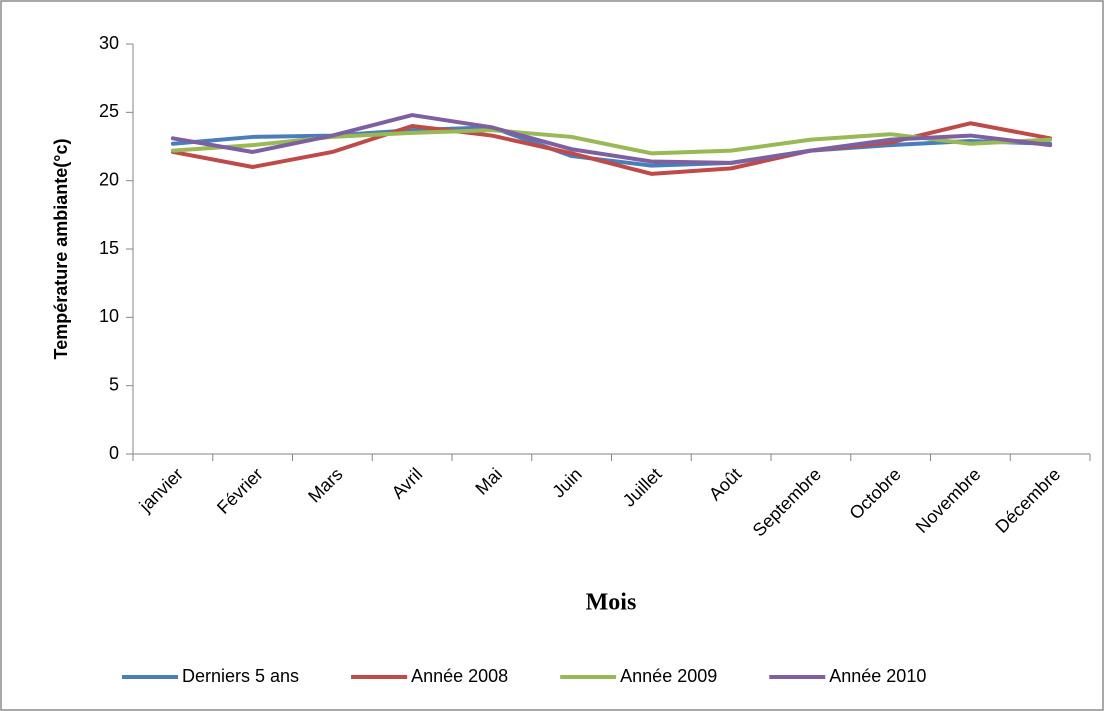  I want to click on y-axis-title: Température ambiante(°c), so click(61, 249).